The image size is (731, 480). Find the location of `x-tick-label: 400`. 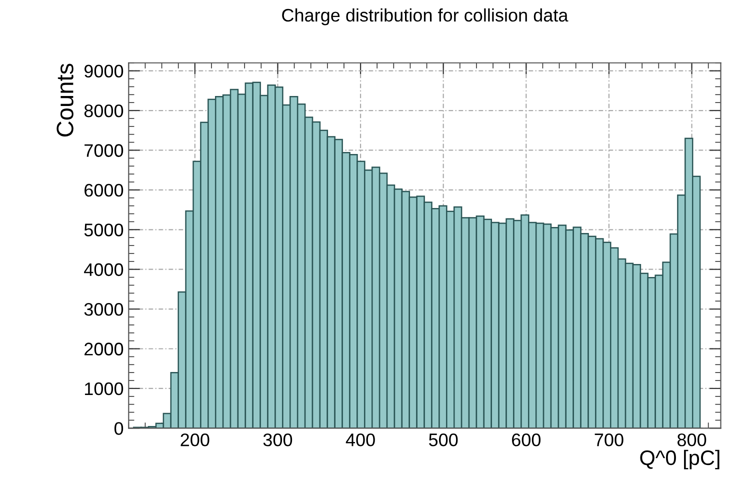

x-tick-label: 400 is located at coordinates (360, 440).